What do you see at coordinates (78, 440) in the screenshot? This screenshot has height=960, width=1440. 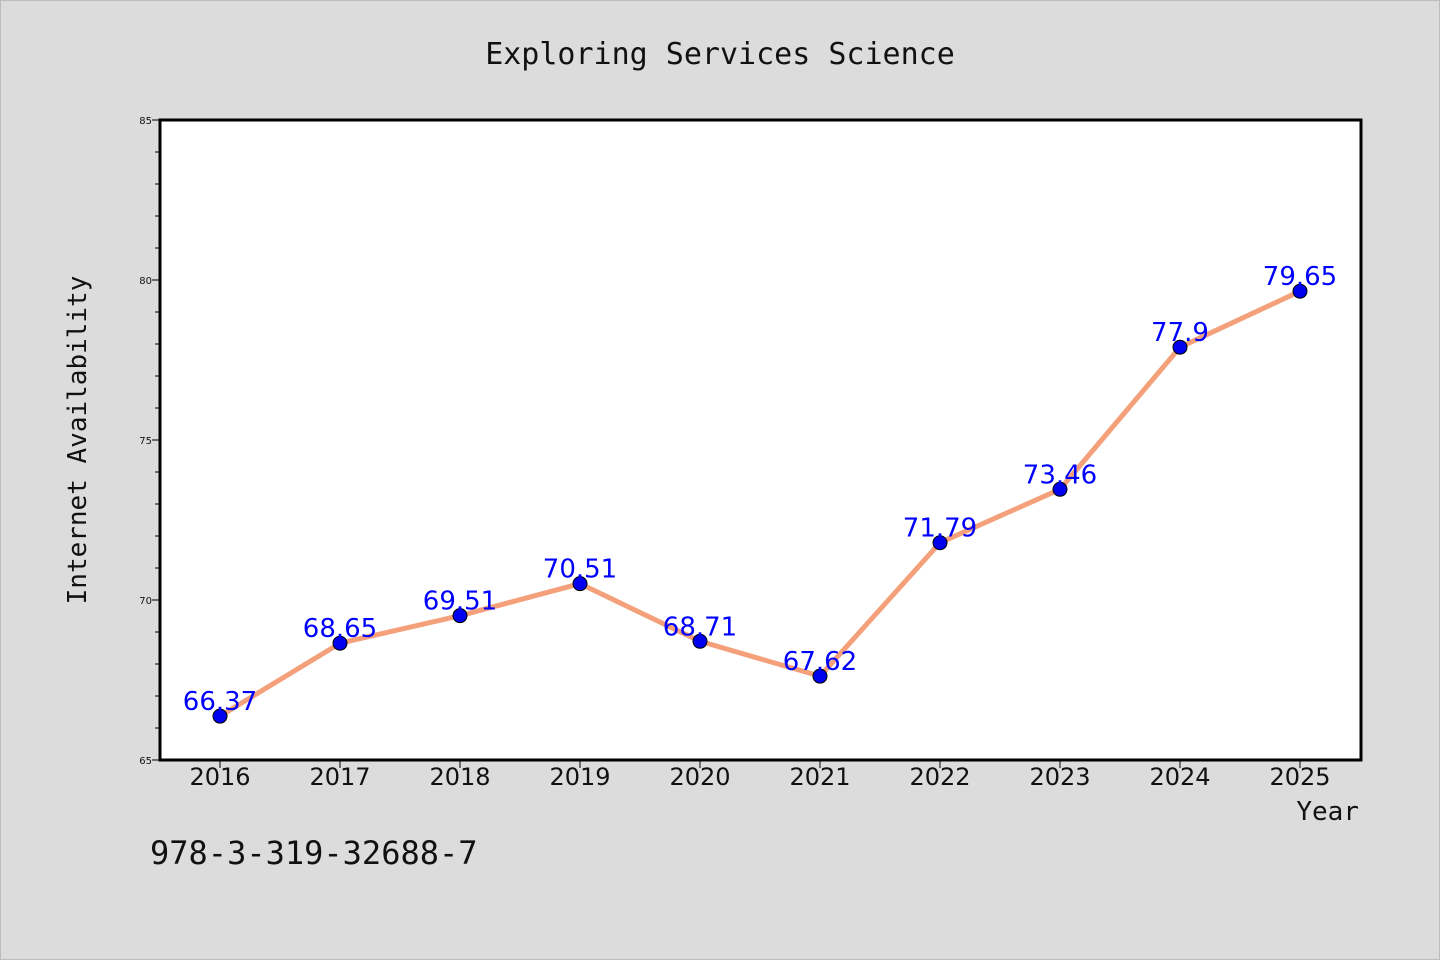 I see `y-axis-label: Internet Availability` at bounding box center [78, 440].